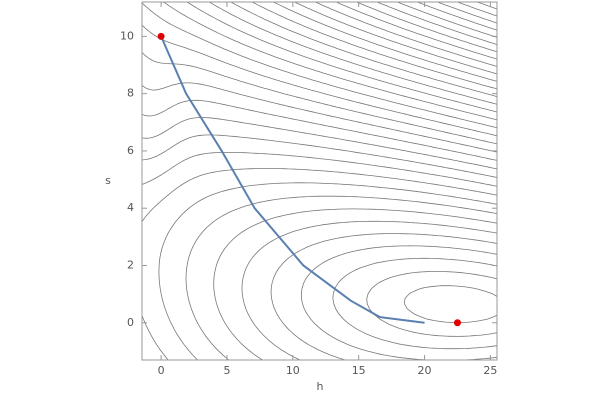  I want to click on x-tick-label: 25, so click(490, 370).